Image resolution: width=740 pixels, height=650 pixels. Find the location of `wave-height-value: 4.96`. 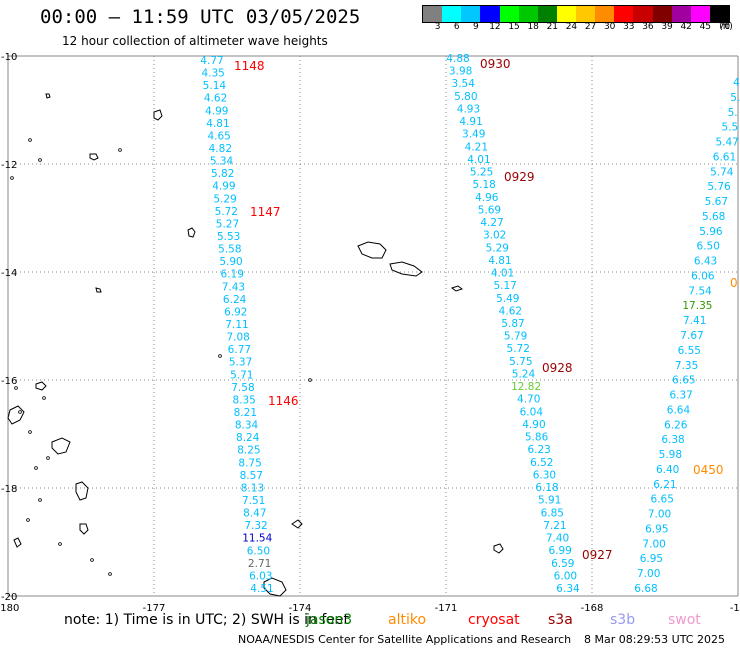

wave-height-value: 4.96 is located at coordinates (487, 198).